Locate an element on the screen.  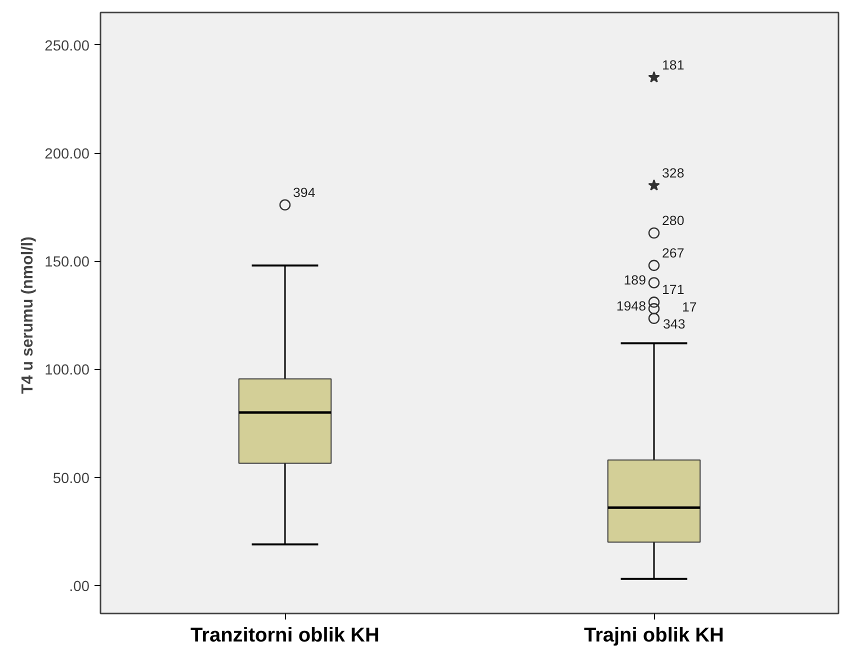
y-tick-label: 200.00 is located at coordinates (67, 154).